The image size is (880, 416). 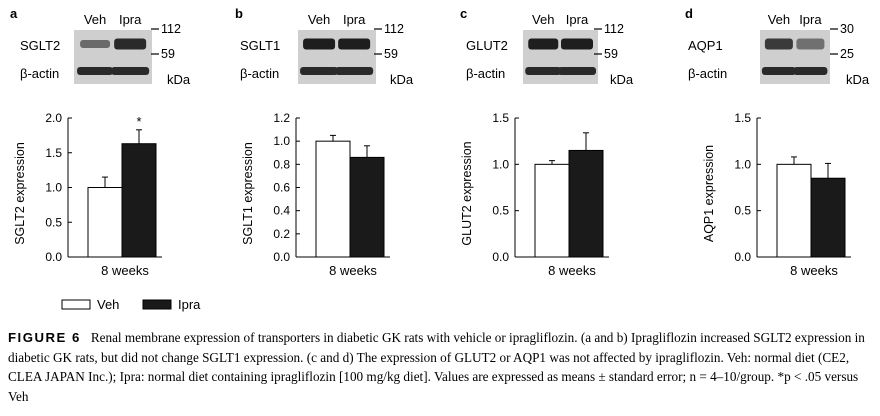 What do you see at coordinates (44, 337) in the screenshot?
I see `caption-label: FIGURE 6` at bounding box center [44, 337].